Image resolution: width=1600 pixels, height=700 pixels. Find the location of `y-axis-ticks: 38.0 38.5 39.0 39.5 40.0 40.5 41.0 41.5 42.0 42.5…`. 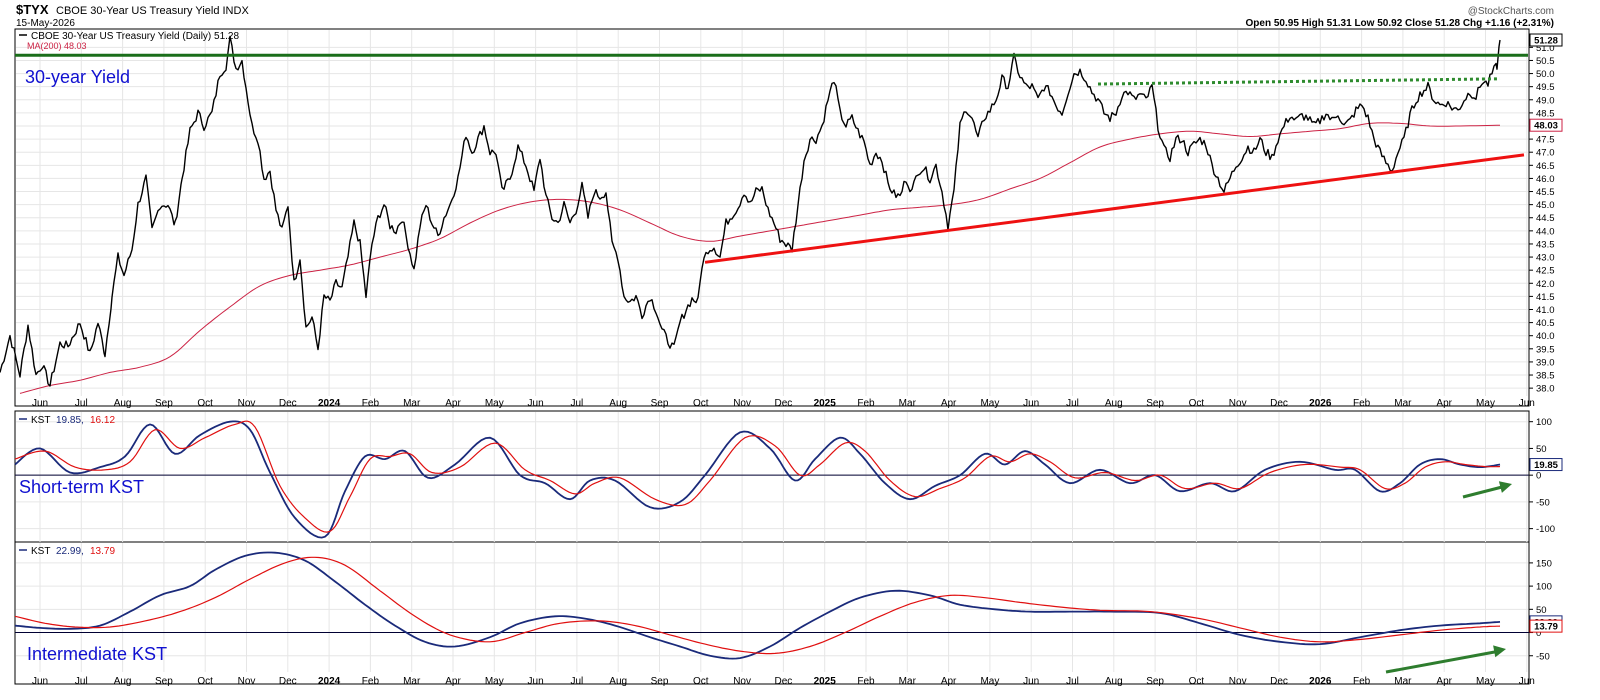

y-axis-ticks: 38.0 38.5 39.0 39.5 40.0 40.5 41.0 41.5 42.0 42.5… is located at coordinates (1542, 352).